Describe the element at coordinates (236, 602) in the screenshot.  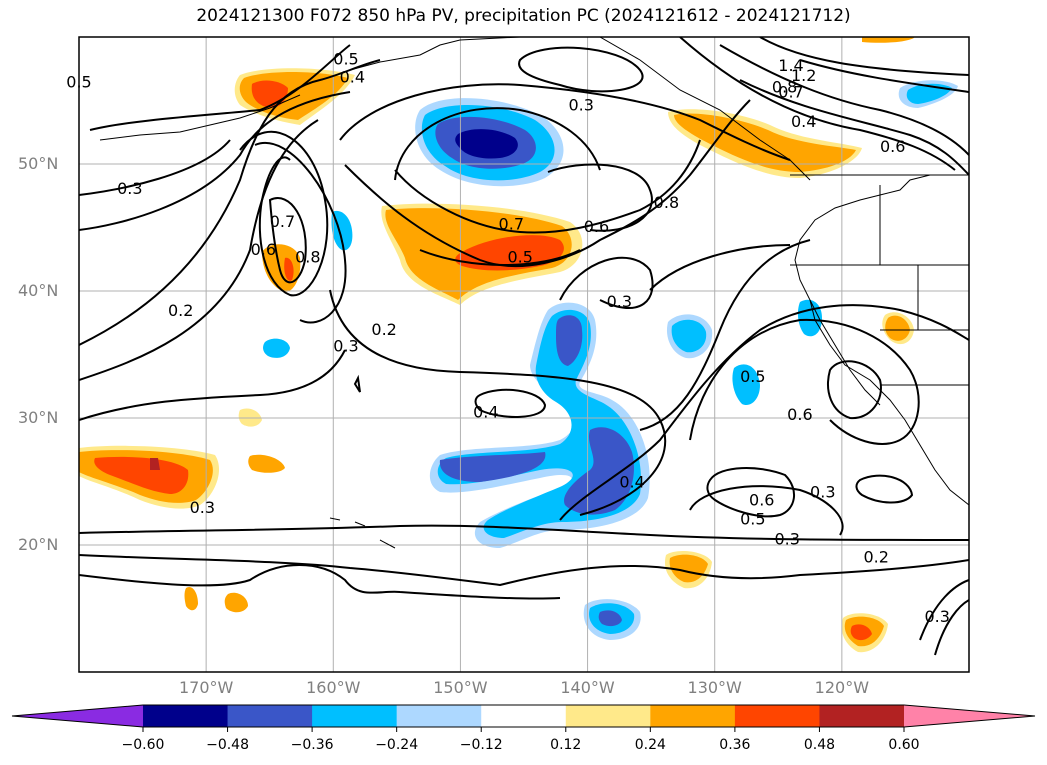
I see `shade-pos-cell-e` at that location.